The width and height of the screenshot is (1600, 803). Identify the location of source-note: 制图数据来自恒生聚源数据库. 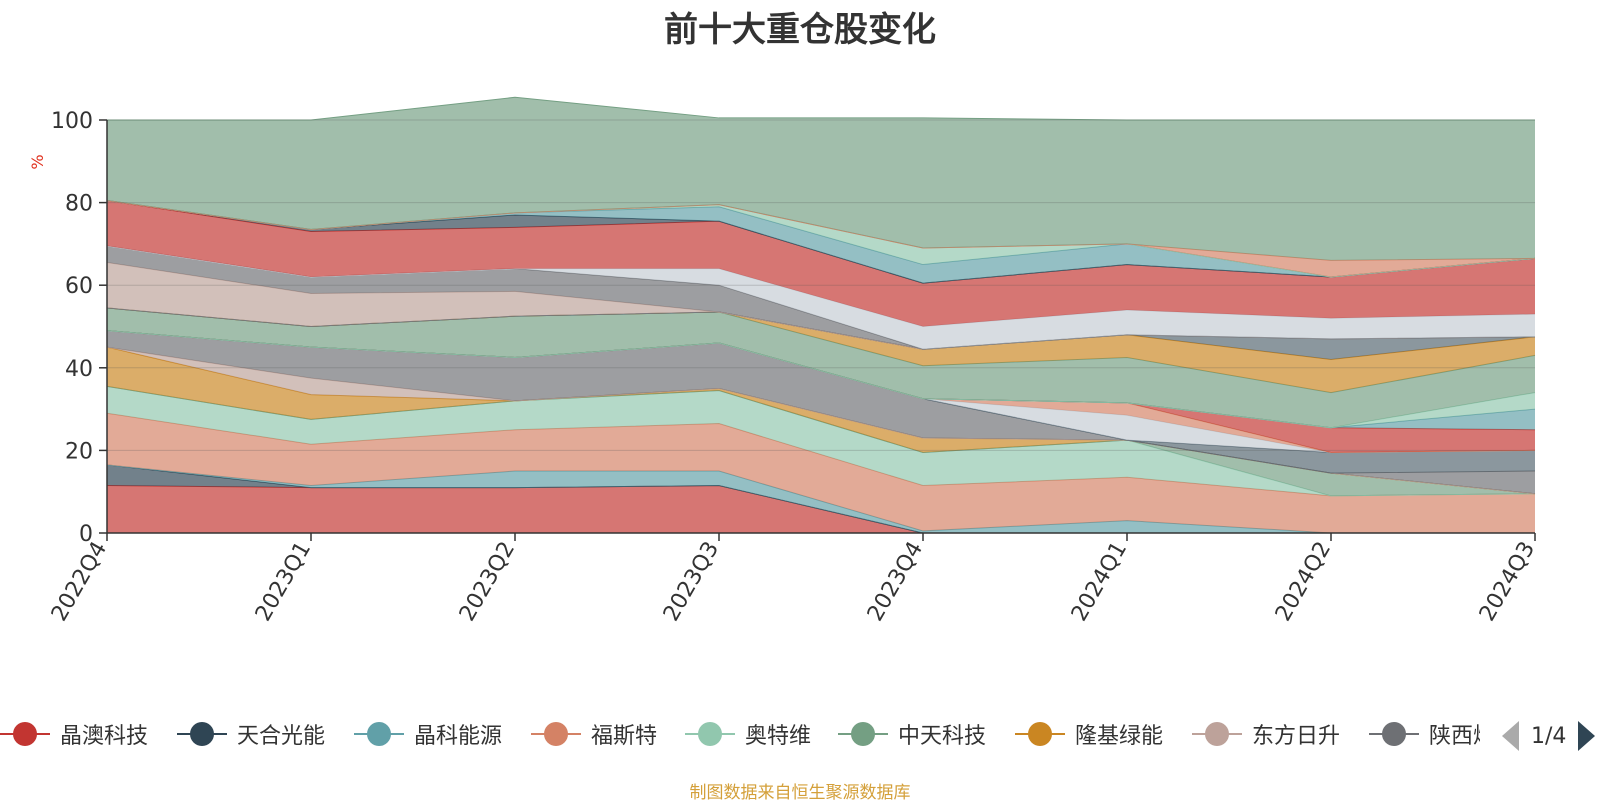
(800, 793).